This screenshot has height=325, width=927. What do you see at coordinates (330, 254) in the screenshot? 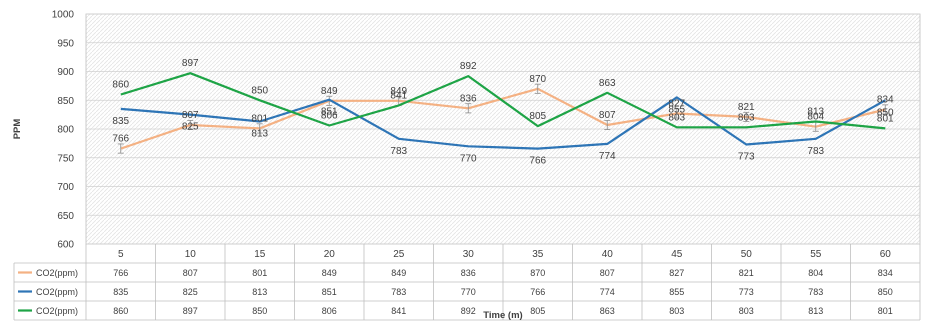
I see `x-tick-label: 20` at bounding box center [330, 254].